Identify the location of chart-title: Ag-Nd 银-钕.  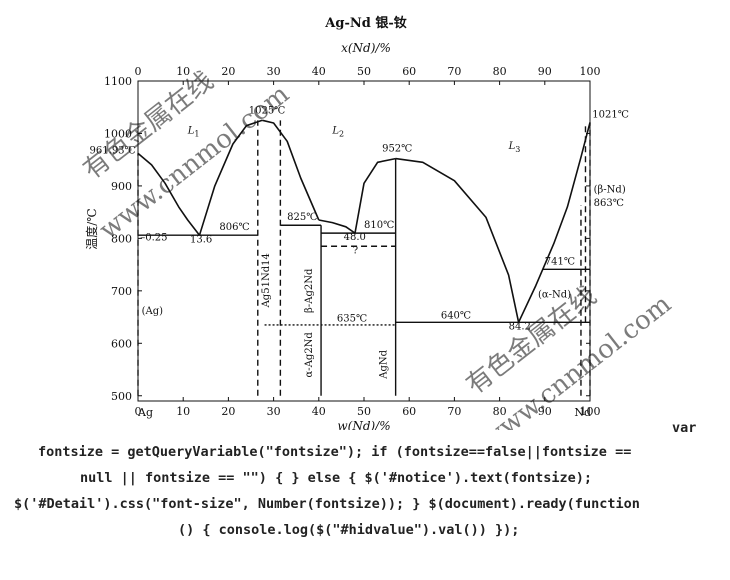
(365, 23).